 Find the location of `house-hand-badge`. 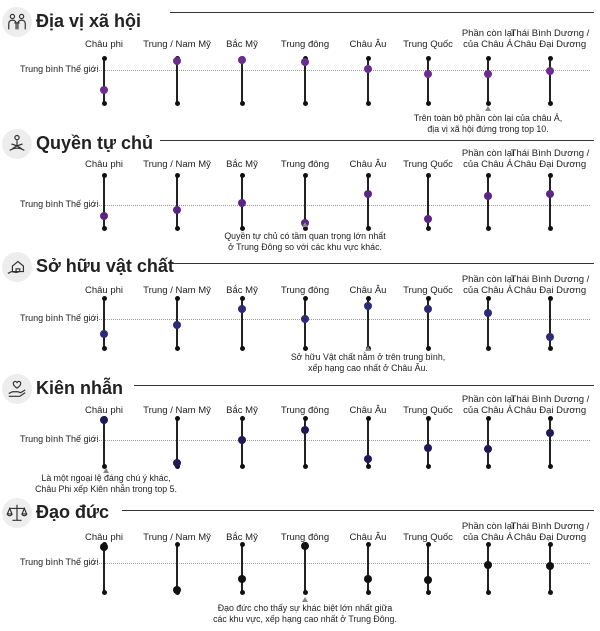

house-hand-badge is located at coordinates (17, 267).